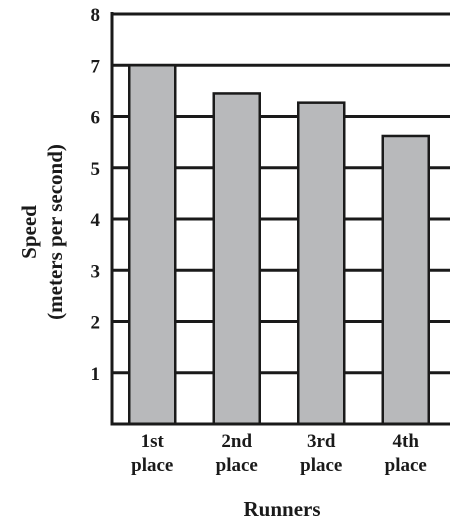  I want to click on y-tick-labels: 1 2 3 4 5 6 7 8, so click(96, 195).